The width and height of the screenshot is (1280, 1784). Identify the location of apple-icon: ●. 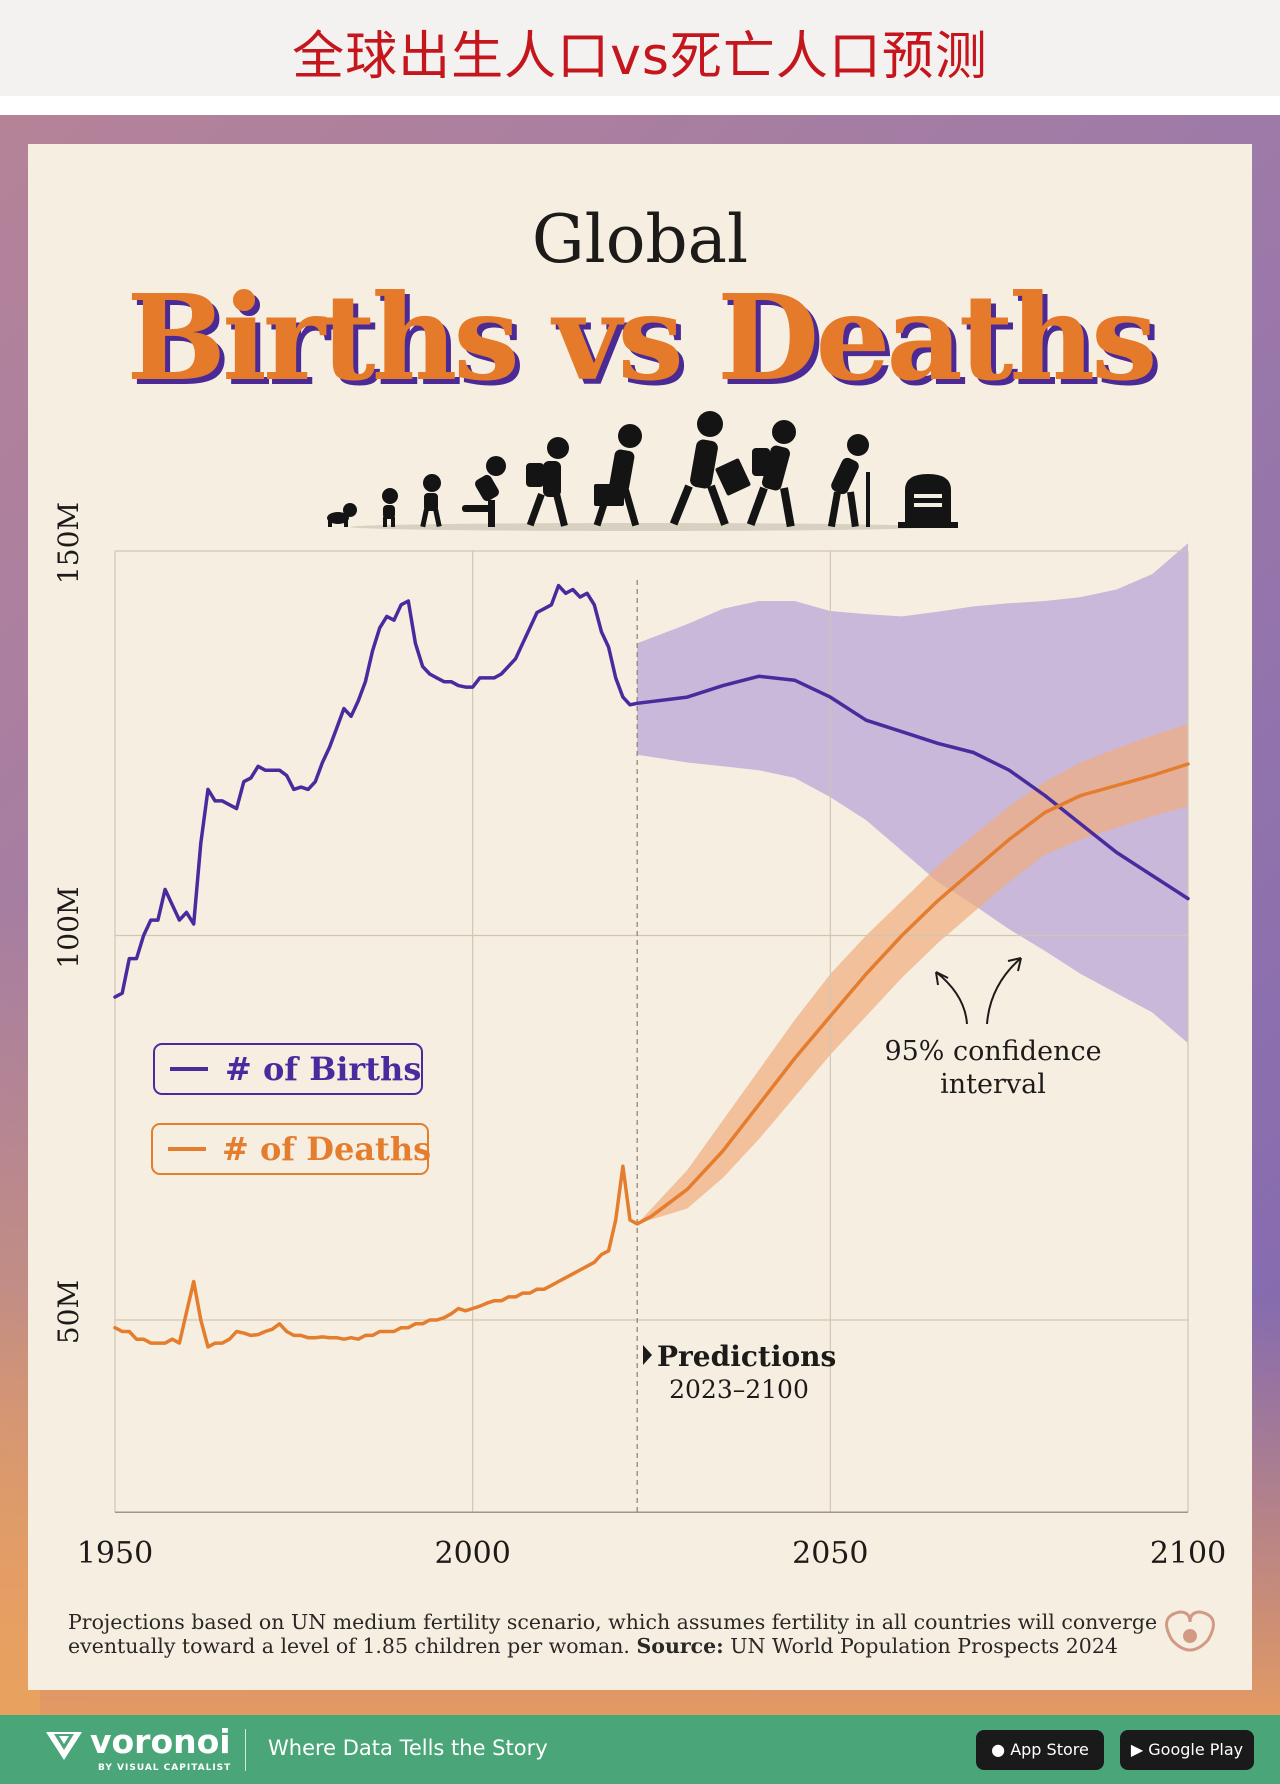
(1001, 1749).